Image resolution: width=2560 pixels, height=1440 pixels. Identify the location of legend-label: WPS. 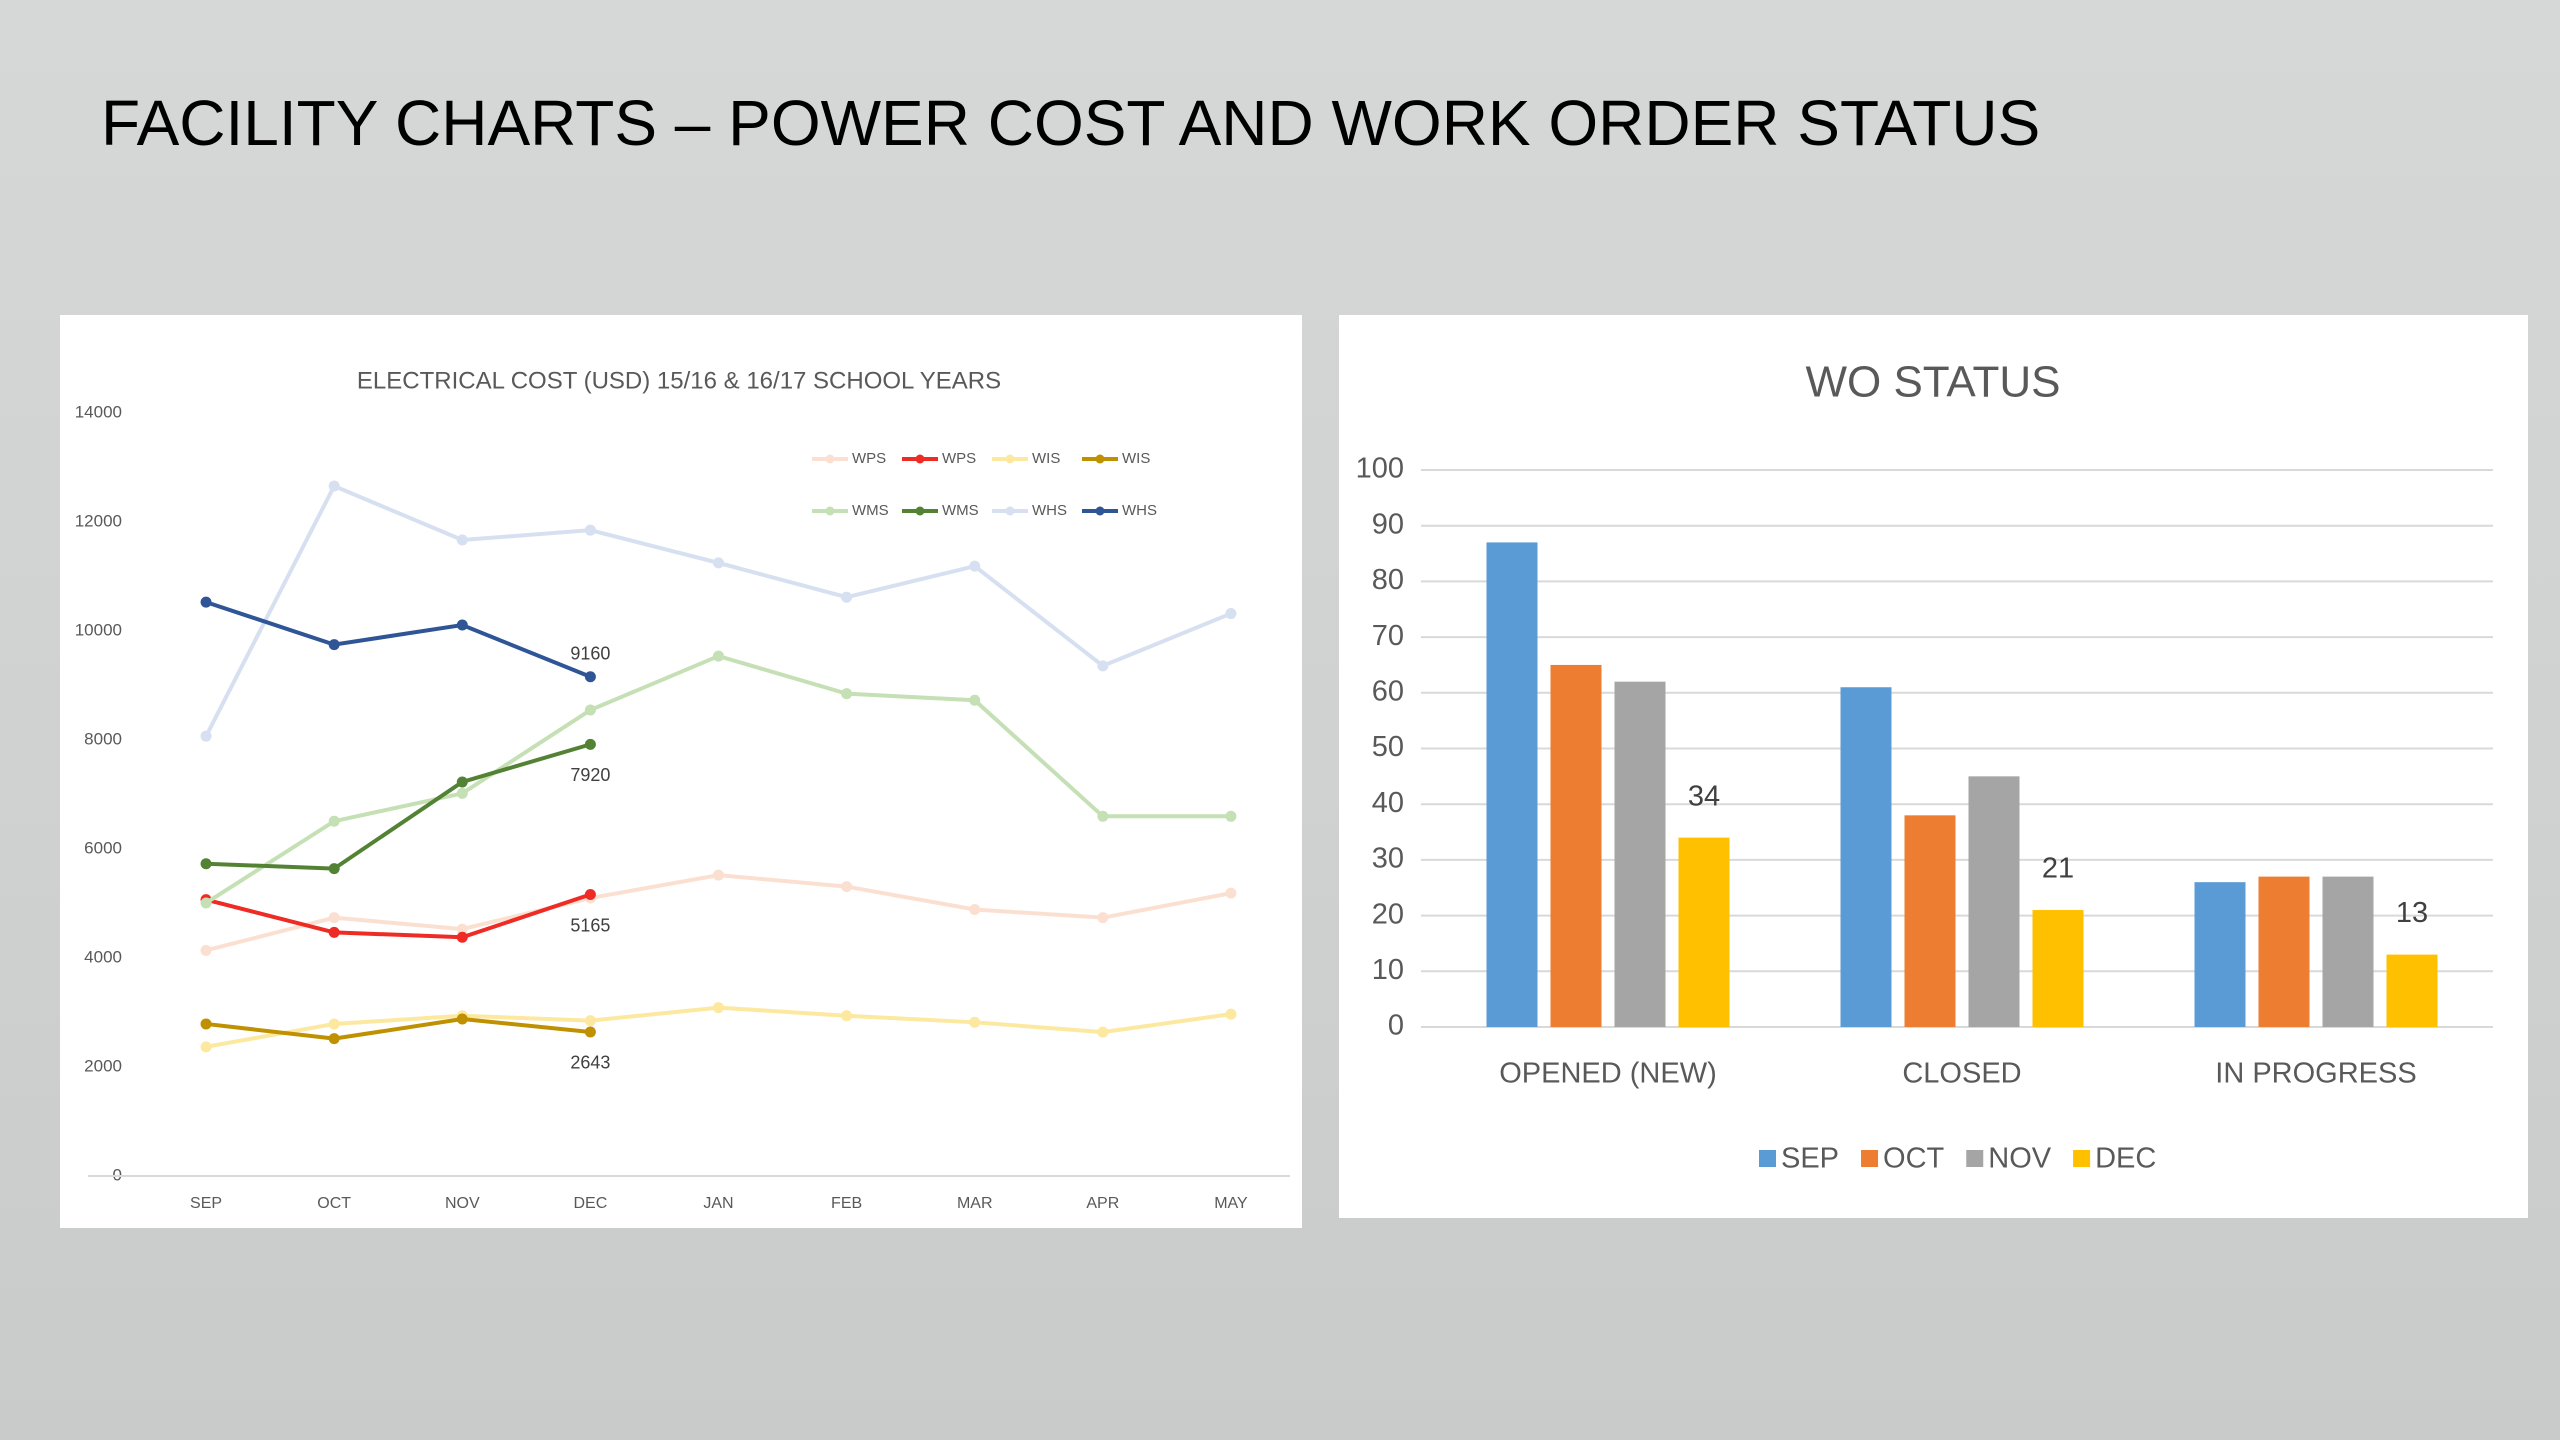
(959, 458).